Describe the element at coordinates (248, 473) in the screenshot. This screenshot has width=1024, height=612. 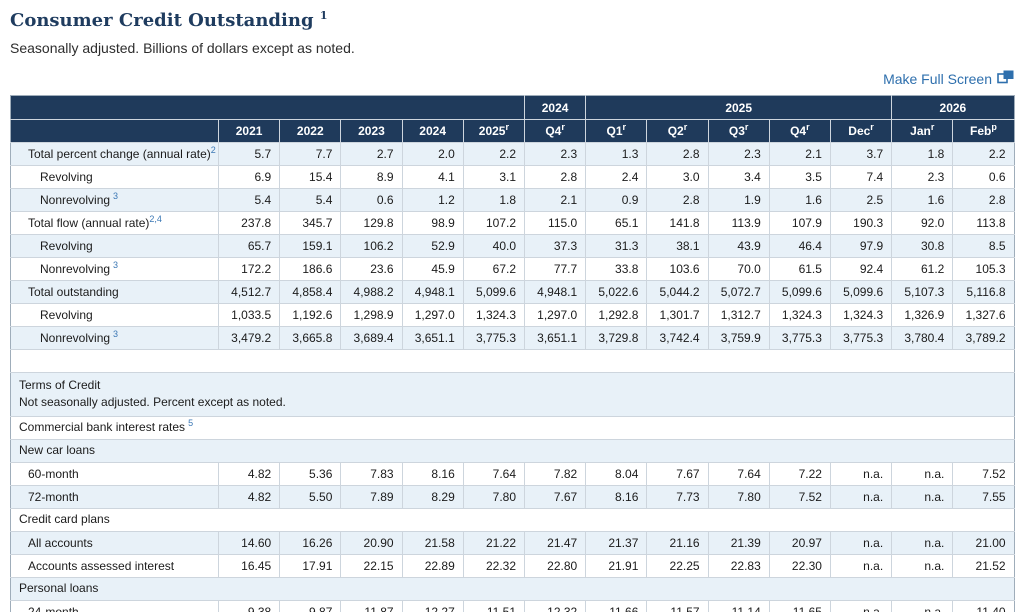
I see `value-cell: 4.82` at that location.